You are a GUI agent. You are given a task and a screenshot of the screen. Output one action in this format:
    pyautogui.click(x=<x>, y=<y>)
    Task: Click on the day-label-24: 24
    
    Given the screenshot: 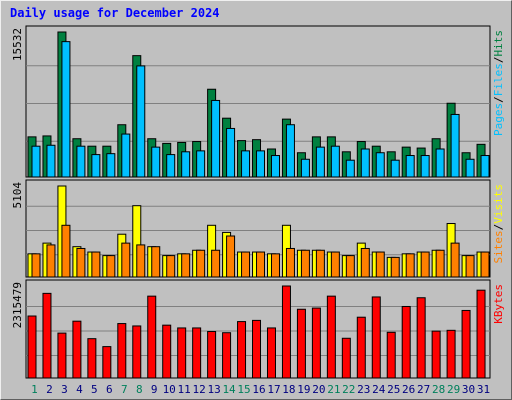 What is the action you would take?
    pyautogui.click(x=379, y=389)
    